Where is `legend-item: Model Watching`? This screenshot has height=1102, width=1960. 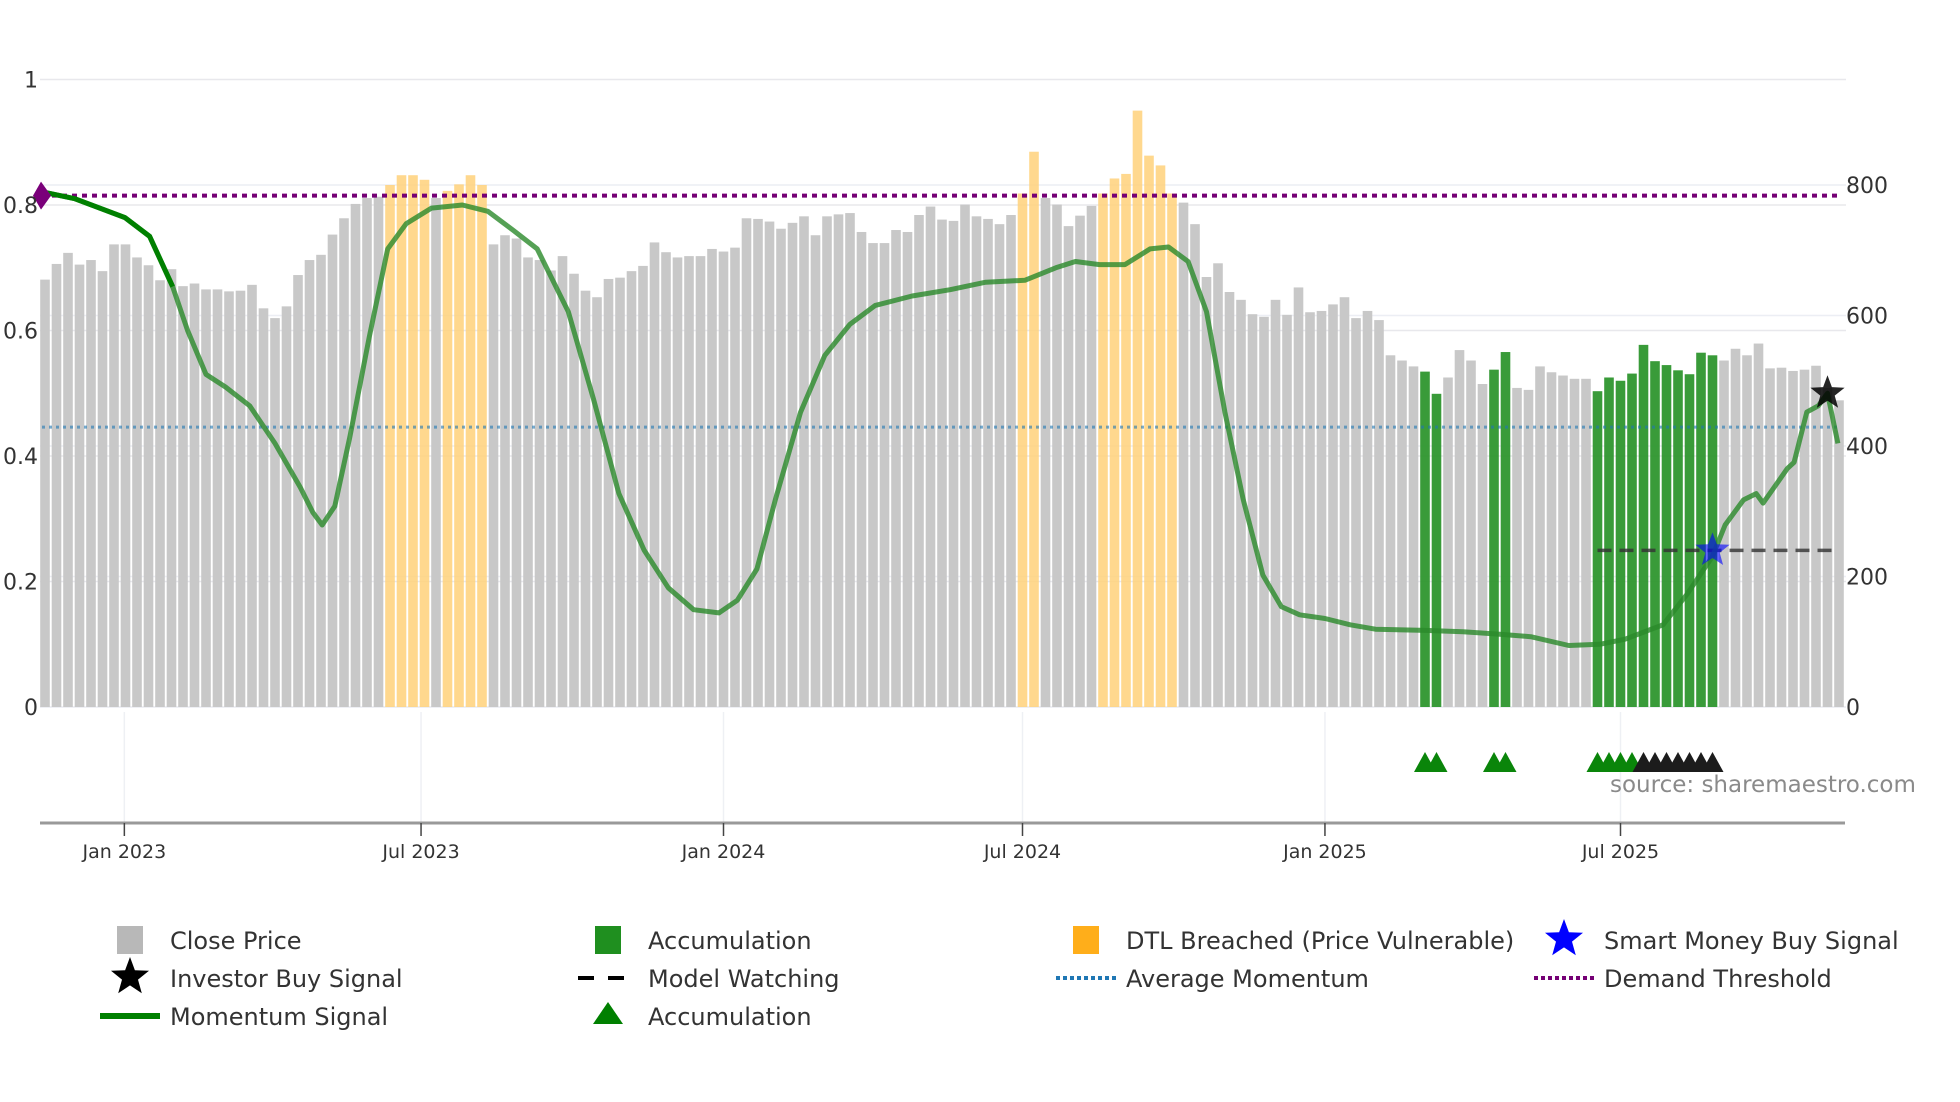 legend-item: Model Watching is located at coordinates (709, 979).